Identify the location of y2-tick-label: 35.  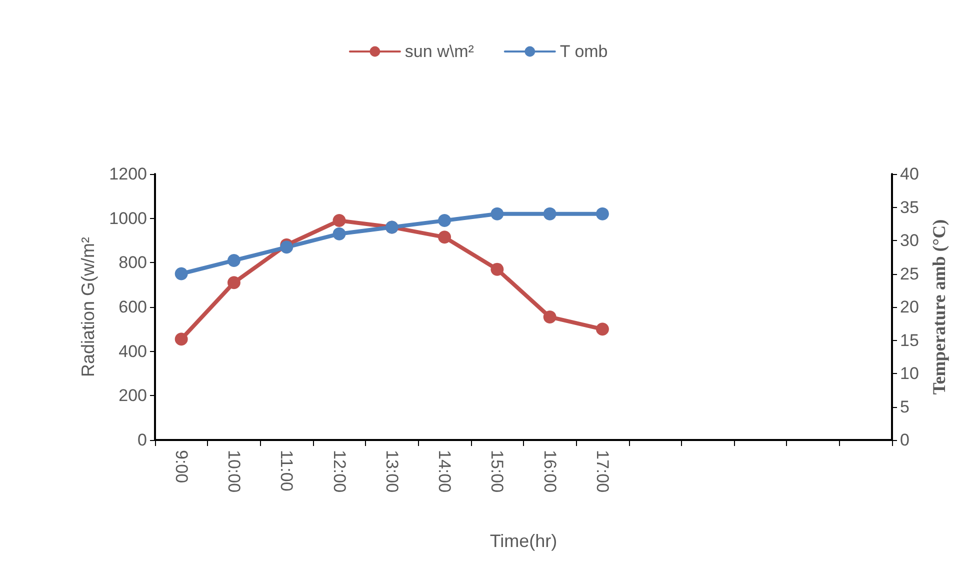
(909, 207).